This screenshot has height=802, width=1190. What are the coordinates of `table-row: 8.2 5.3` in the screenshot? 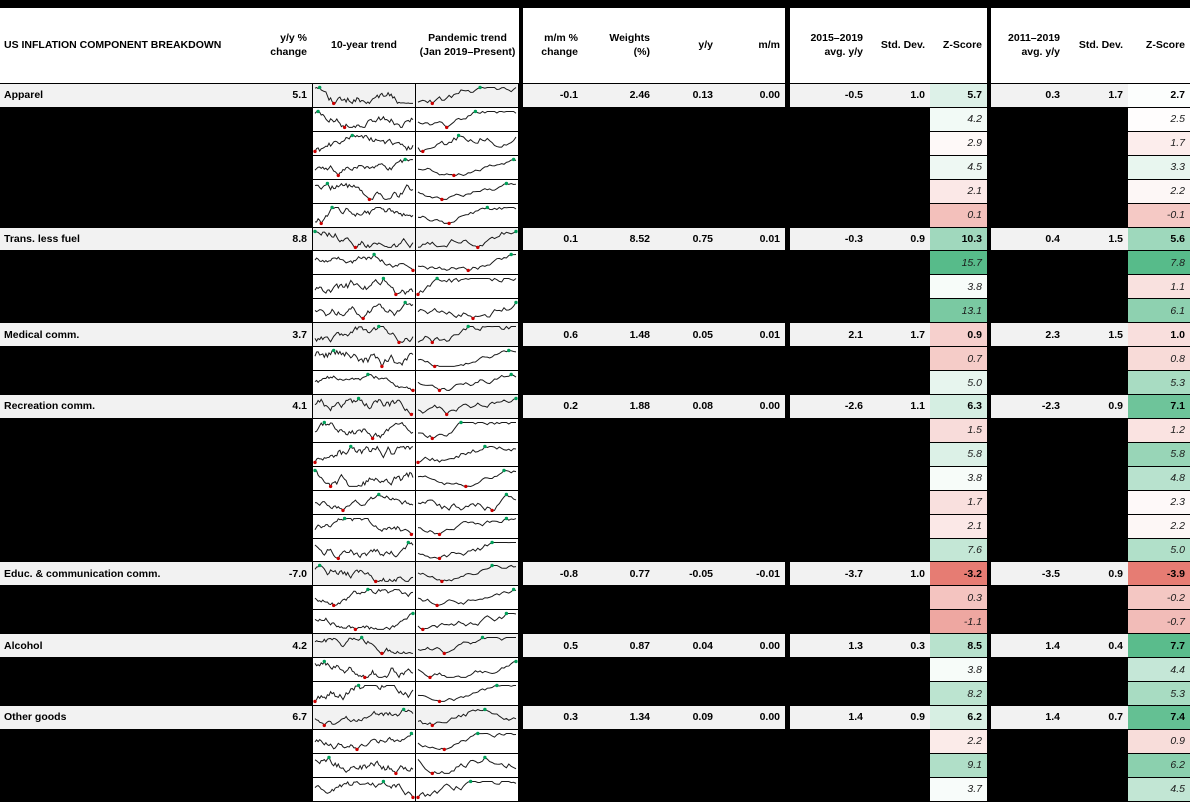 It's located at (595, 694).